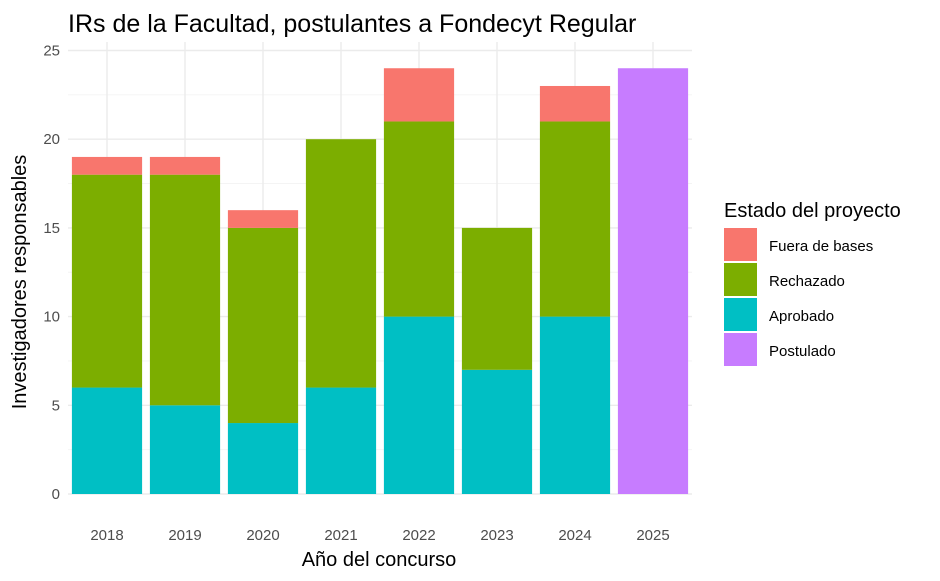  I want to click on bar-fuera-de-bases-2020, so click(263, 219).